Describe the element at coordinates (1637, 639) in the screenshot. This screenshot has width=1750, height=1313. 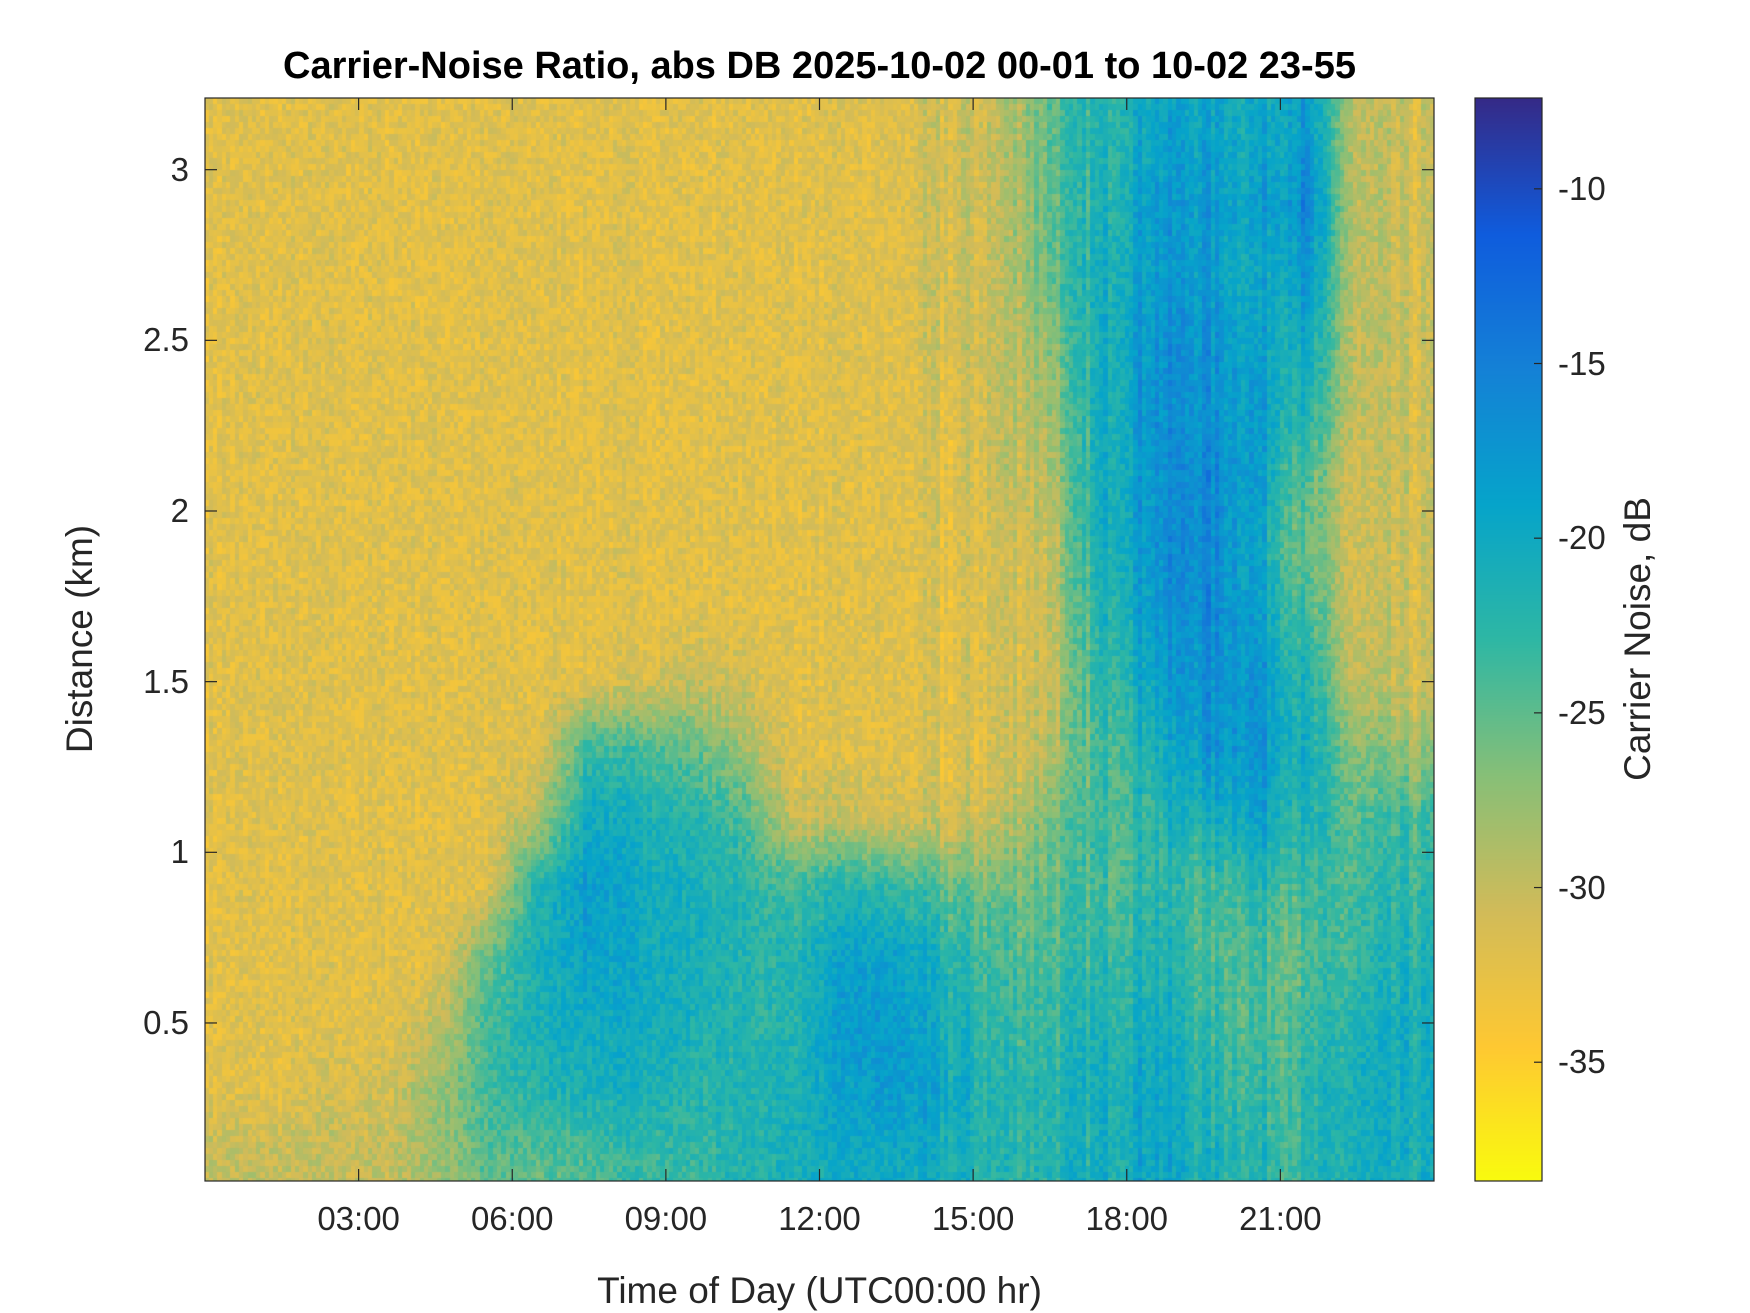
I see `colorbar-label: Carrier Noise, dB` at that location.